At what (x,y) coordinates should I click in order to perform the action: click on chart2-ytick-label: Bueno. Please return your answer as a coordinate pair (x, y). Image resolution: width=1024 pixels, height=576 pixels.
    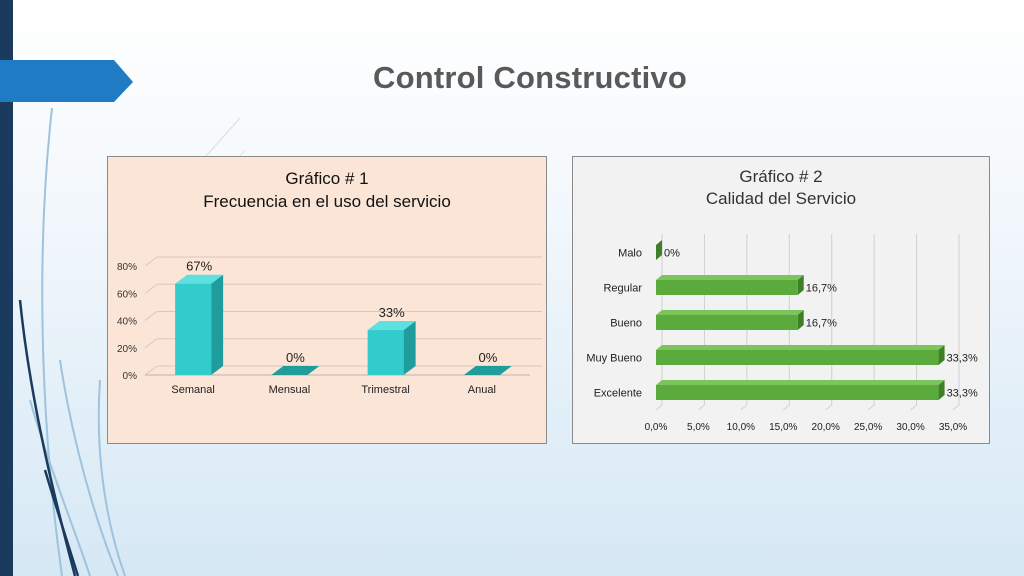
    Looking at the image, I should click on (626, 324).